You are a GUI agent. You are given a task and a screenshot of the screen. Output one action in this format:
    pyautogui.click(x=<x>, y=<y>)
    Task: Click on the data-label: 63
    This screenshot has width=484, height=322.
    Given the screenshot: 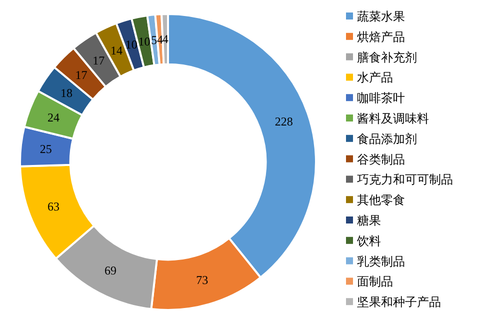 What is the action you would take?
    pyautogui.click(x=53, y=206)
    